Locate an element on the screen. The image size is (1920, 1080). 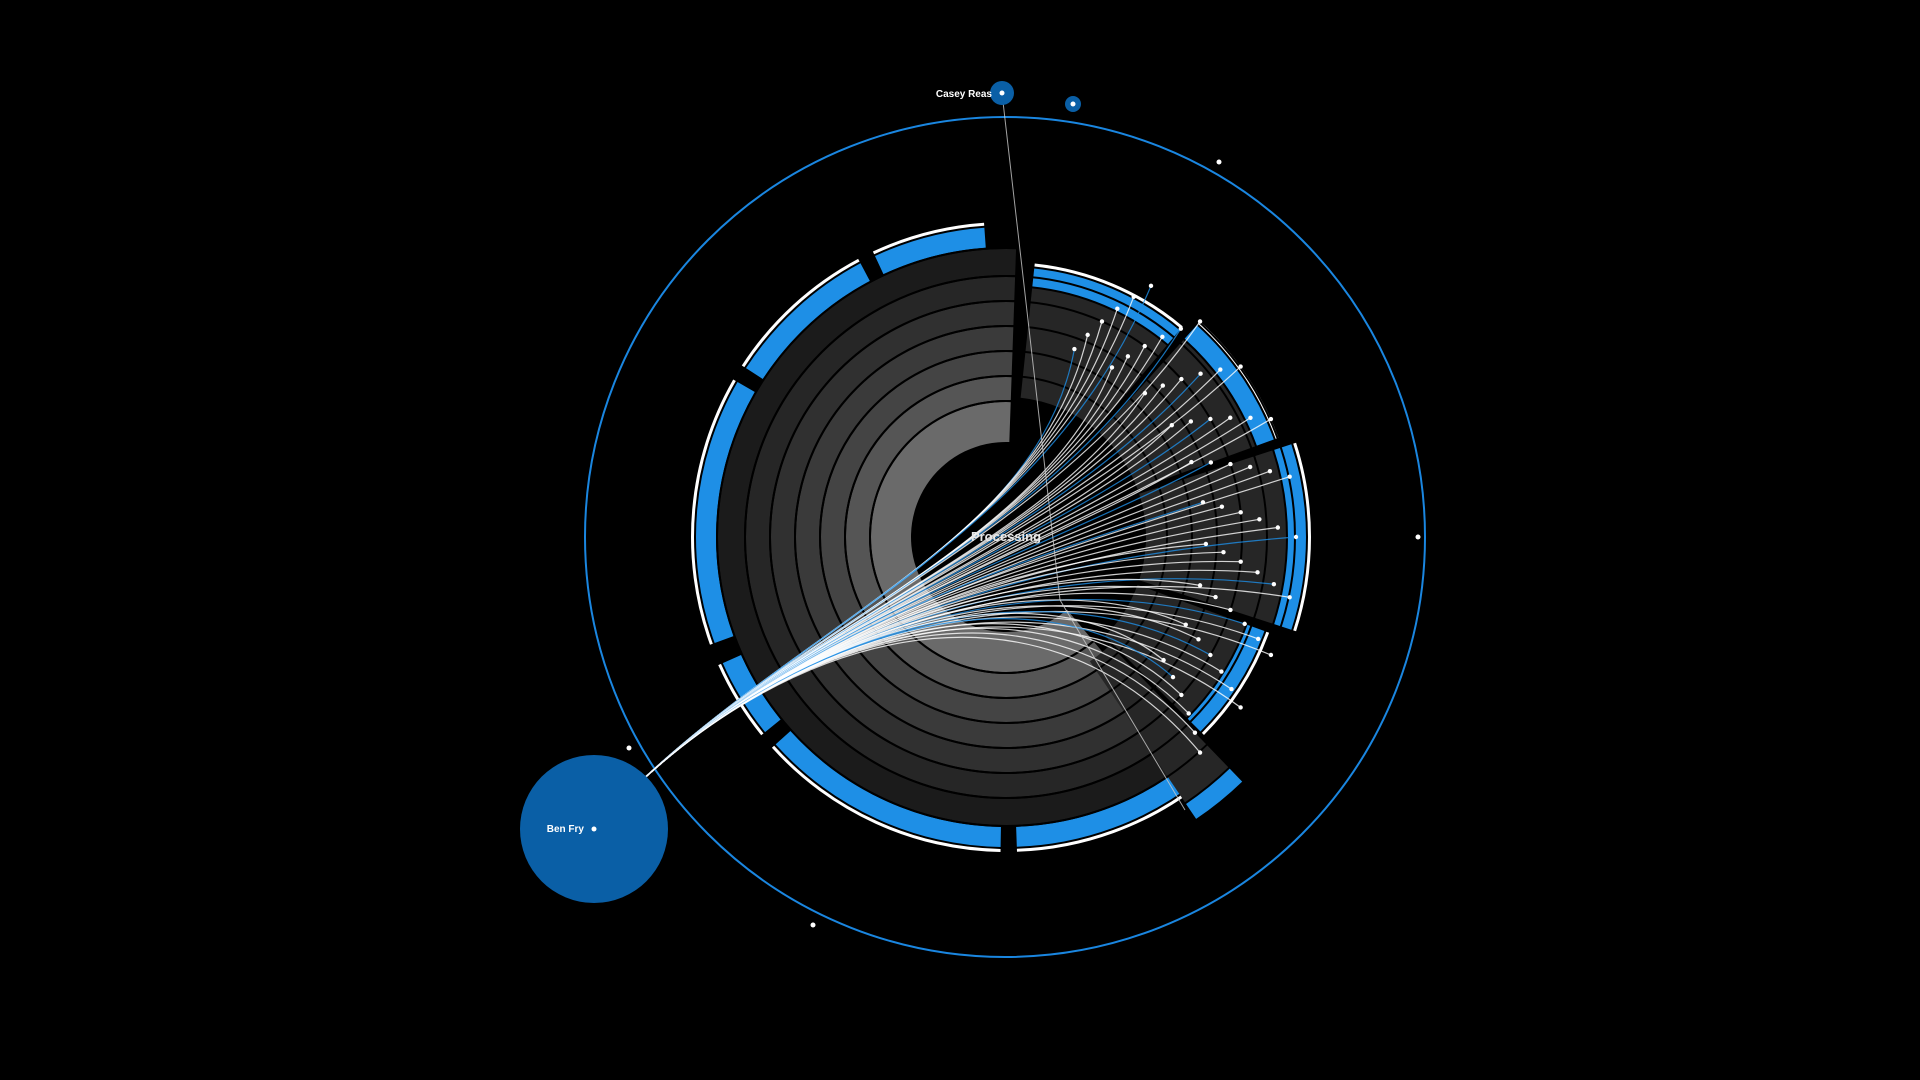
center-label: Processing is located at coordinates (1006, 536).